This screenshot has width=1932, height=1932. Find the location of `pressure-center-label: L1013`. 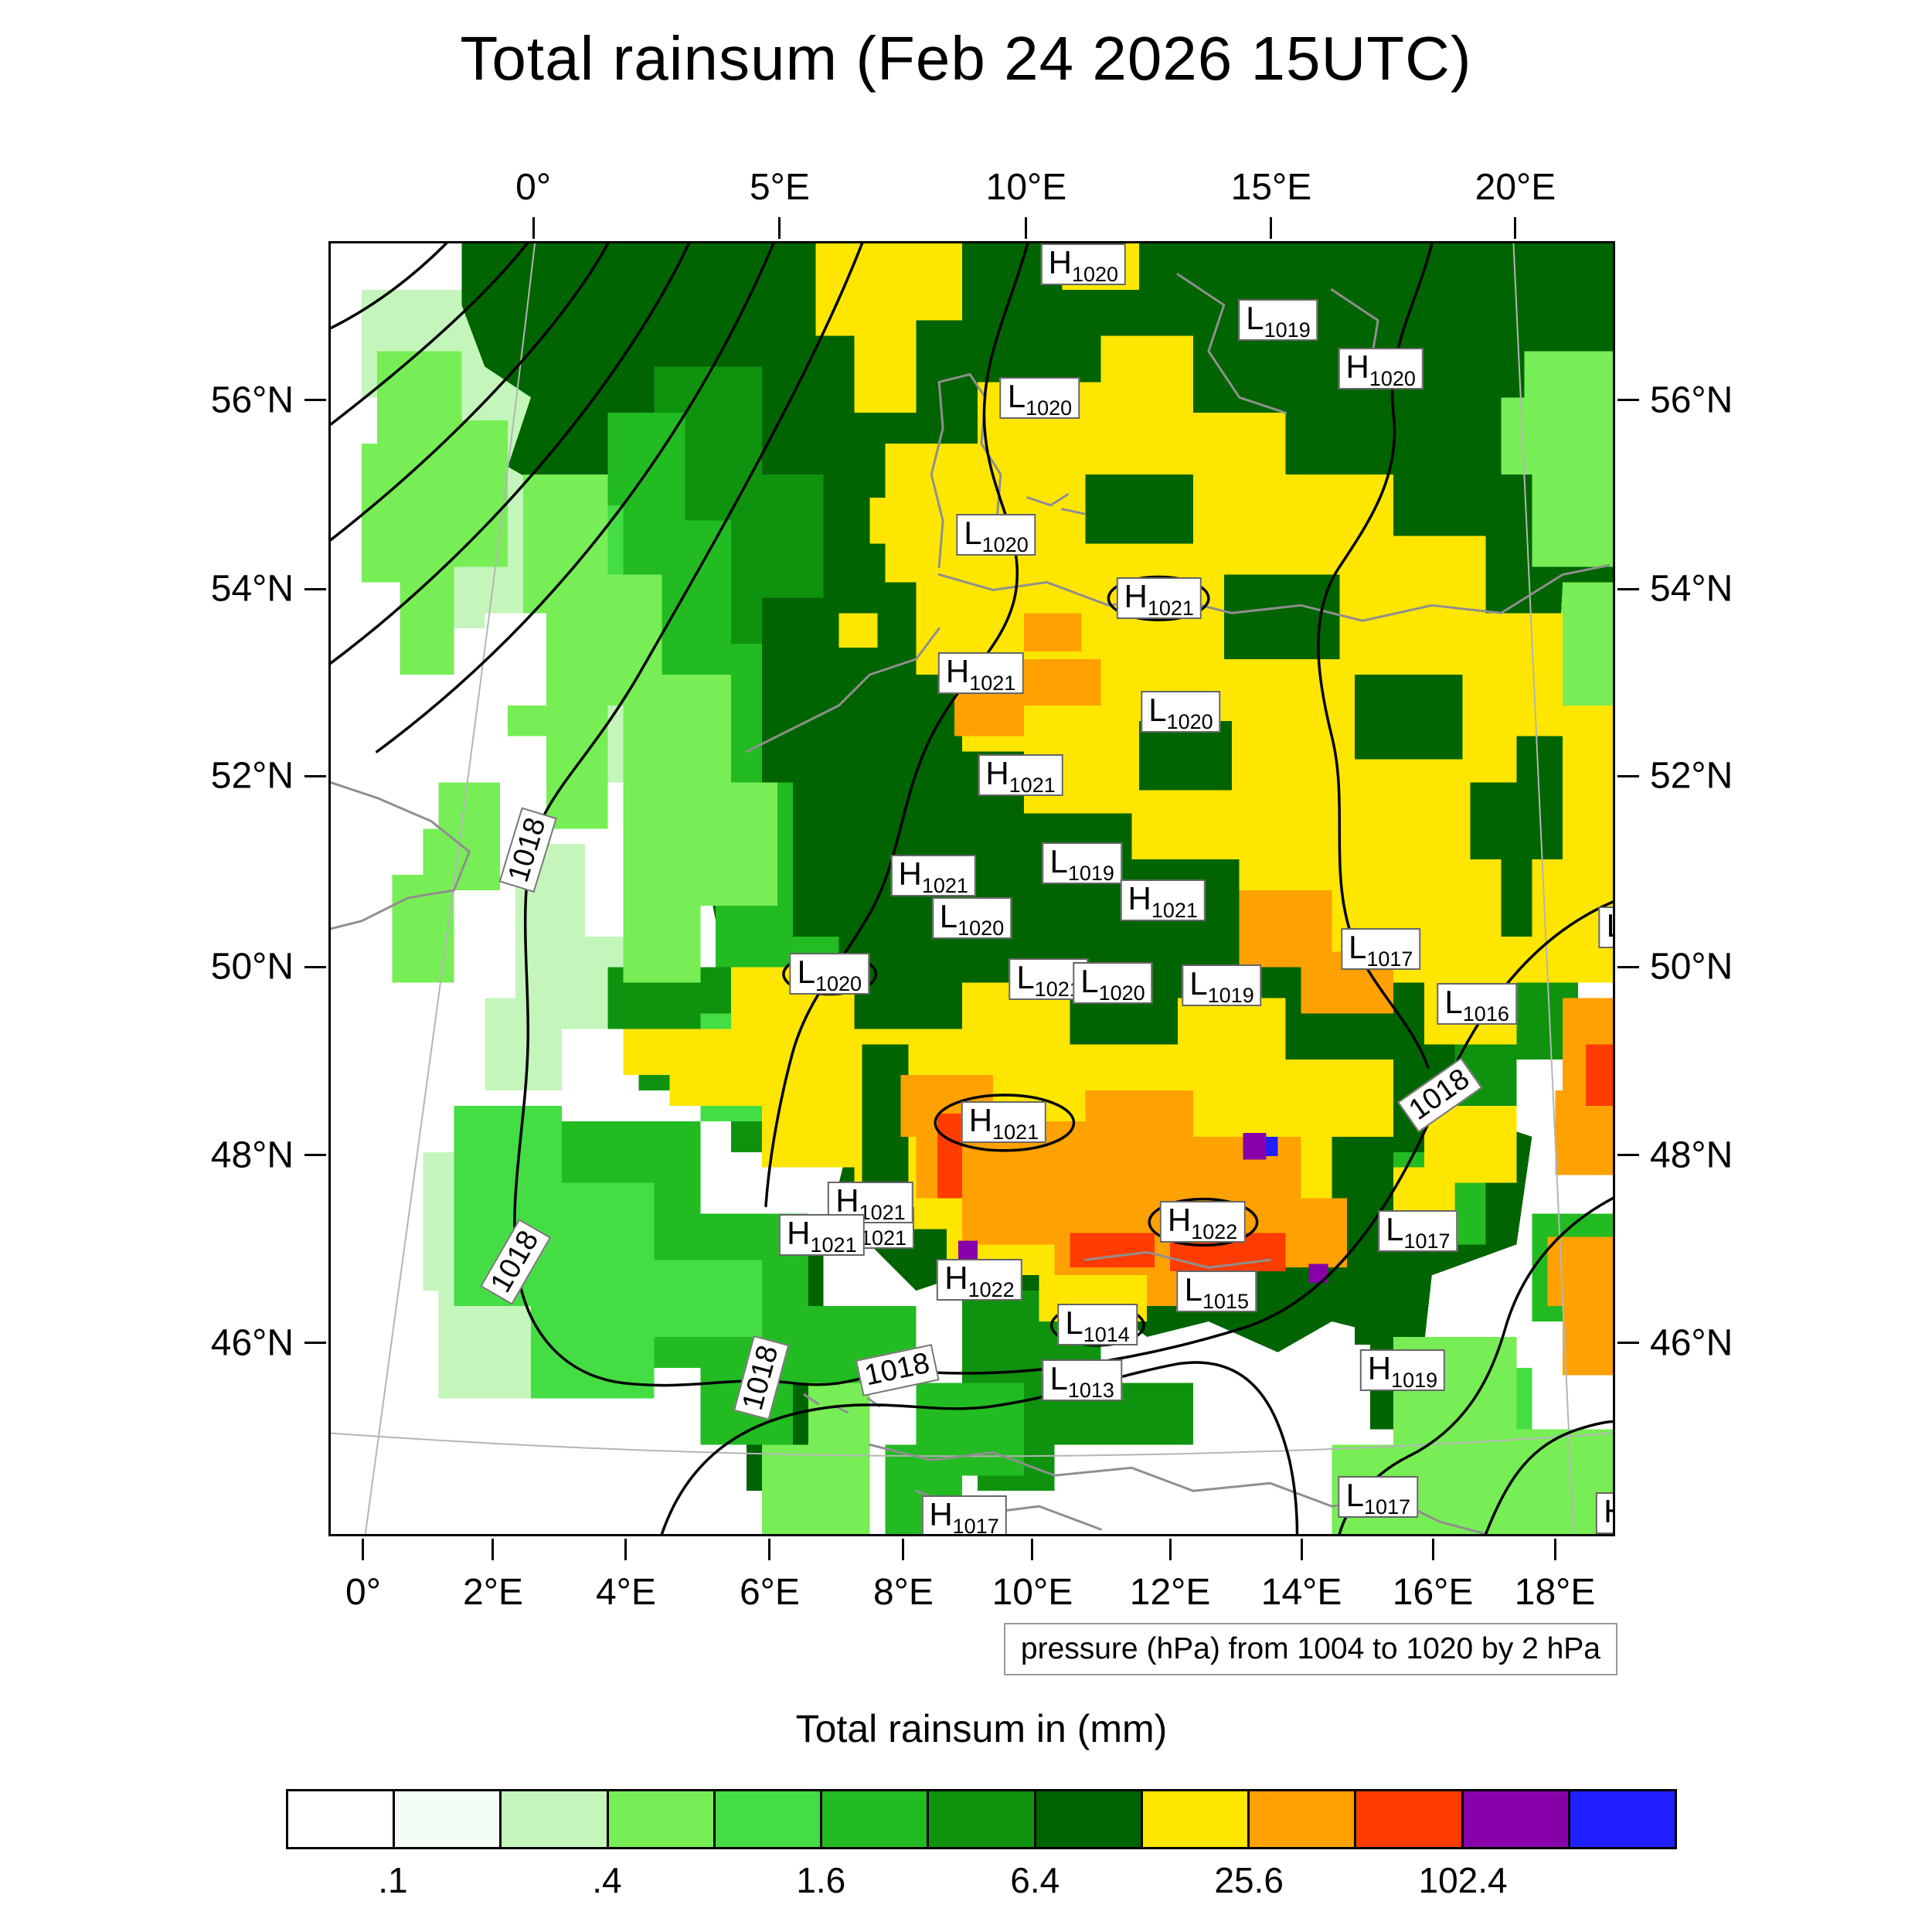

pressure-center-label: L1013 is located at coordinates (1082, 1381).